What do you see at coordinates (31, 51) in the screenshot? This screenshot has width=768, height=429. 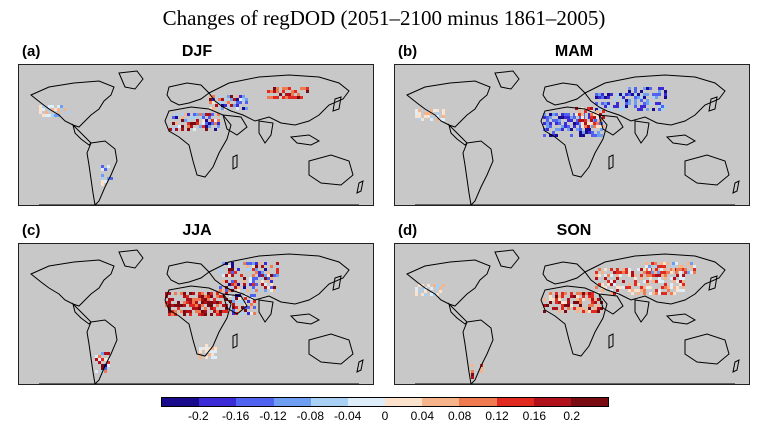 I see `panel-label-a: (a)` at bounding box center [31, 51].